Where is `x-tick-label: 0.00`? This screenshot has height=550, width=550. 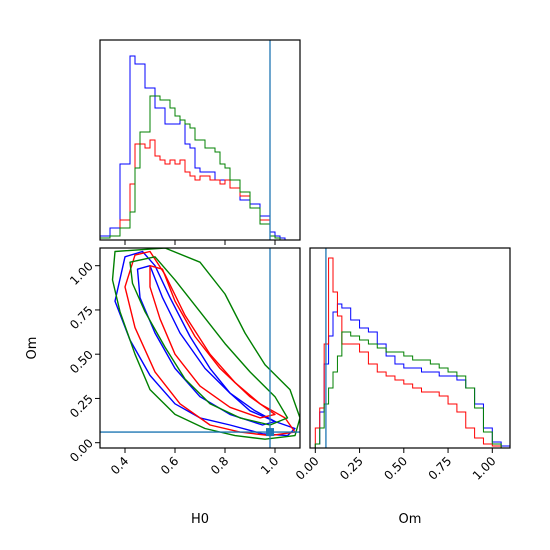
x-tick-label: 0.00 is located at coordinates (307, 468).